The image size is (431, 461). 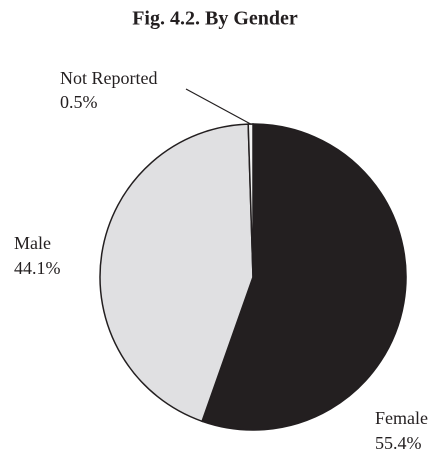 I want to click on slice-label: Female, so click(x=401, y=418).